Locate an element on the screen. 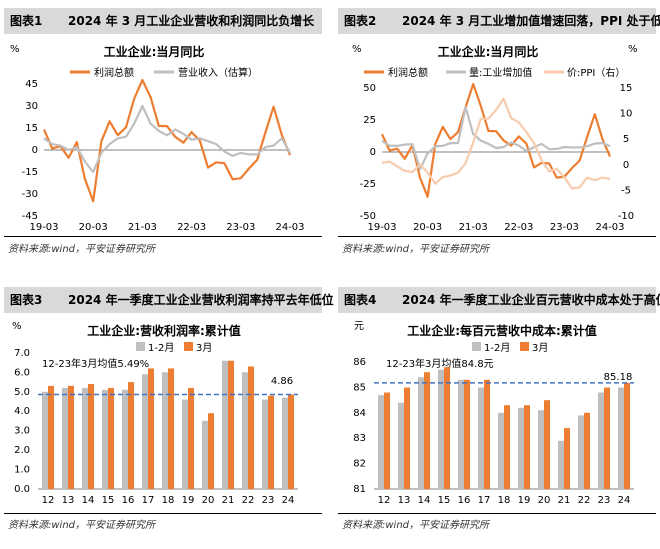 The width and height of the screenshot is (660, 549). y-tick-label: -50 is located at coordinates (368, 216).